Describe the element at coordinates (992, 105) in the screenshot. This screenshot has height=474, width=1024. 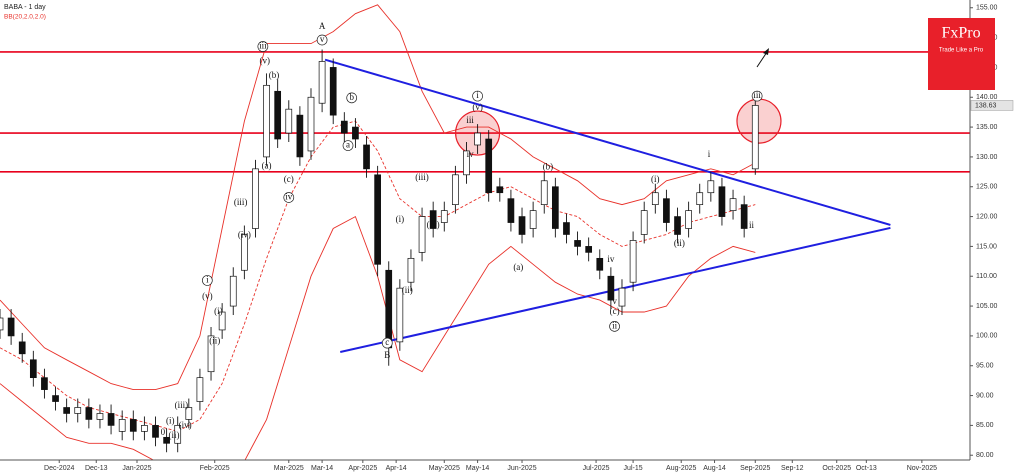
I see `last-price-box` at that location.